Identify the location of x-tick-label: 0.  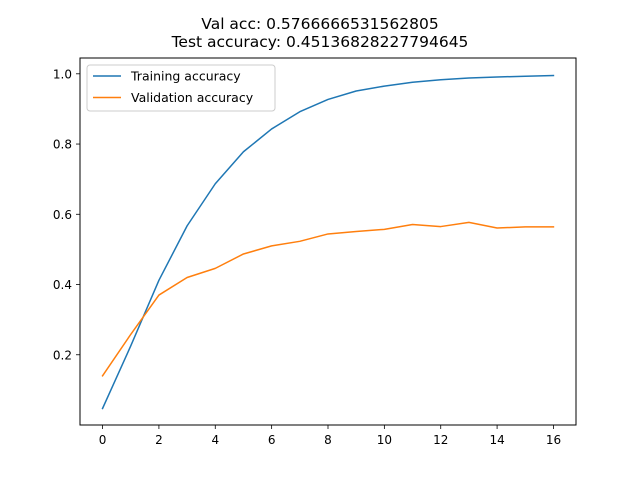
(103, 440).